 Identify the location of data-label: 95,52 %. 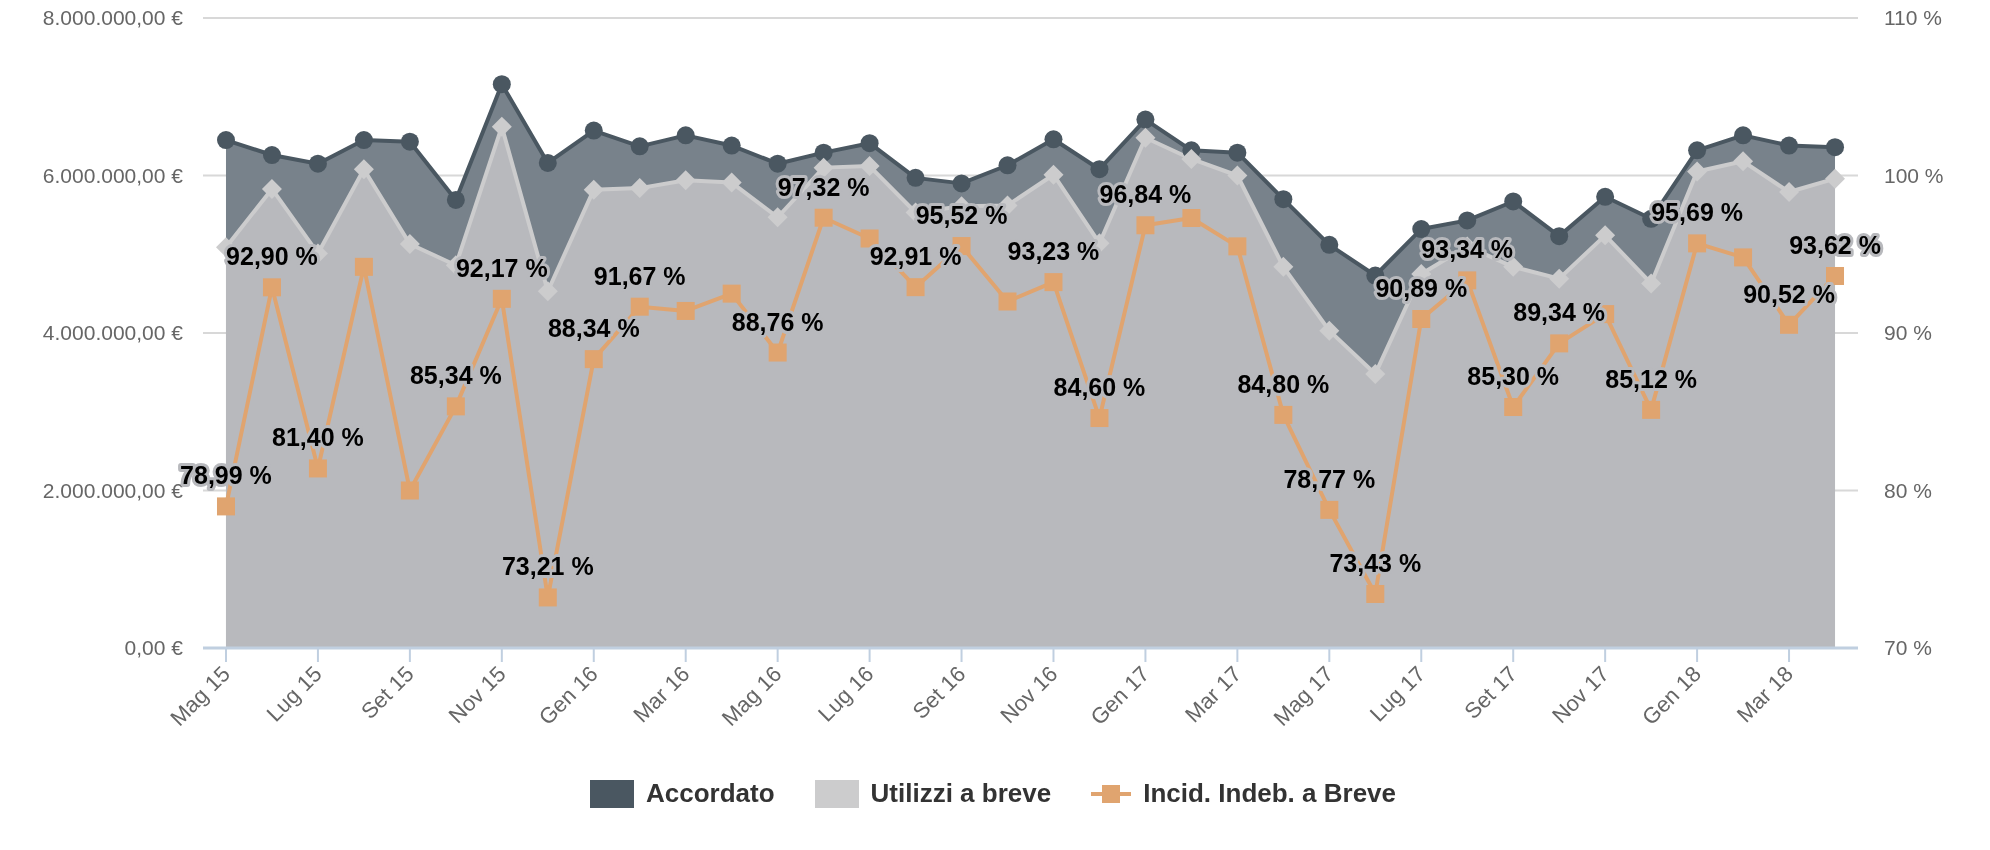
(961, 215).